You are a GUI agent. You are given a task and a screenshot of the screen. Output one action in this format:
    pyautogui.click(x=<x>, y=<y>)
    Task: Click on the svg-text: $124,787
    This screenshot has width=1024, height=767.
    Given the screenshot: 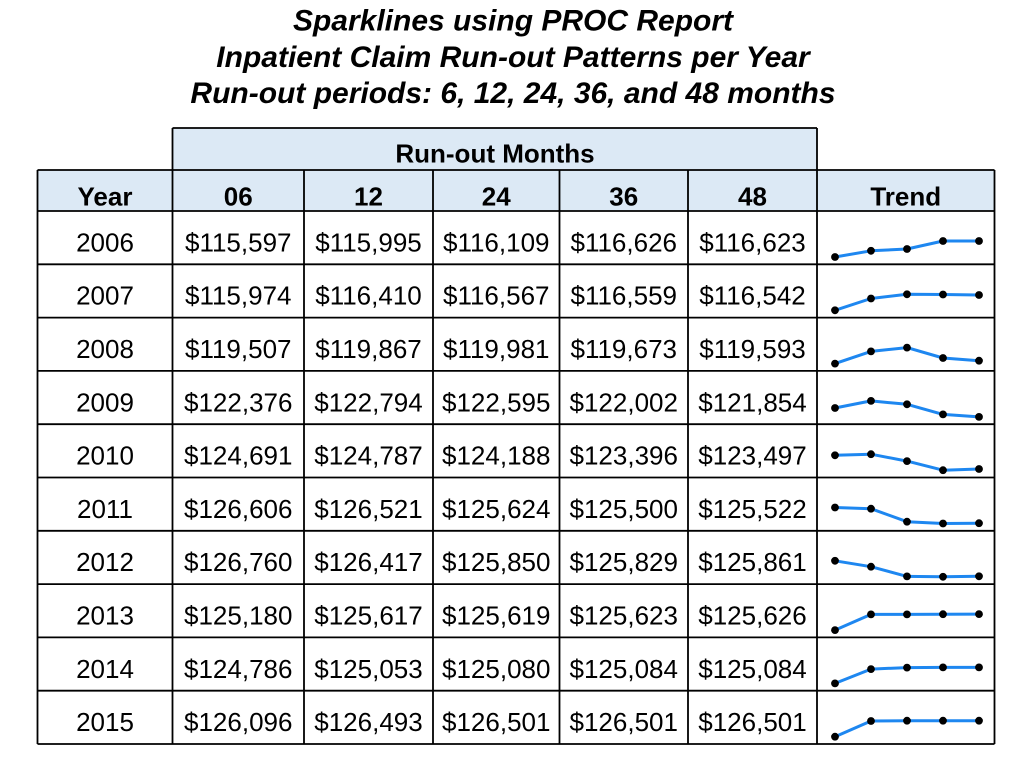 What is the action you would take?
    pyautogui.click(x=368, y=456)
    